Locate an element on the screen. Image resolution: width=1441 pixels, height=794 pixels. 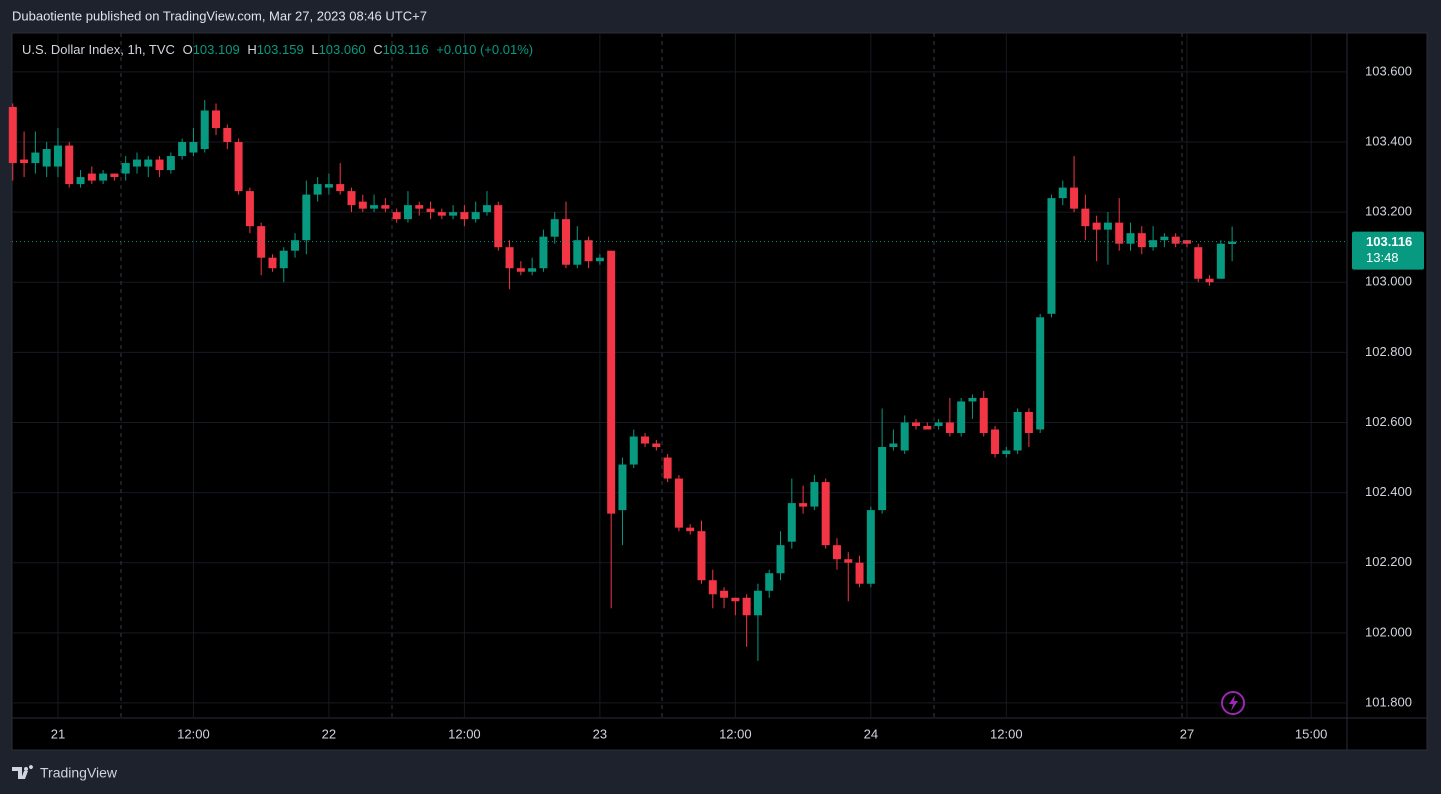
alert-bolt is located at coordinates (1233, 703).